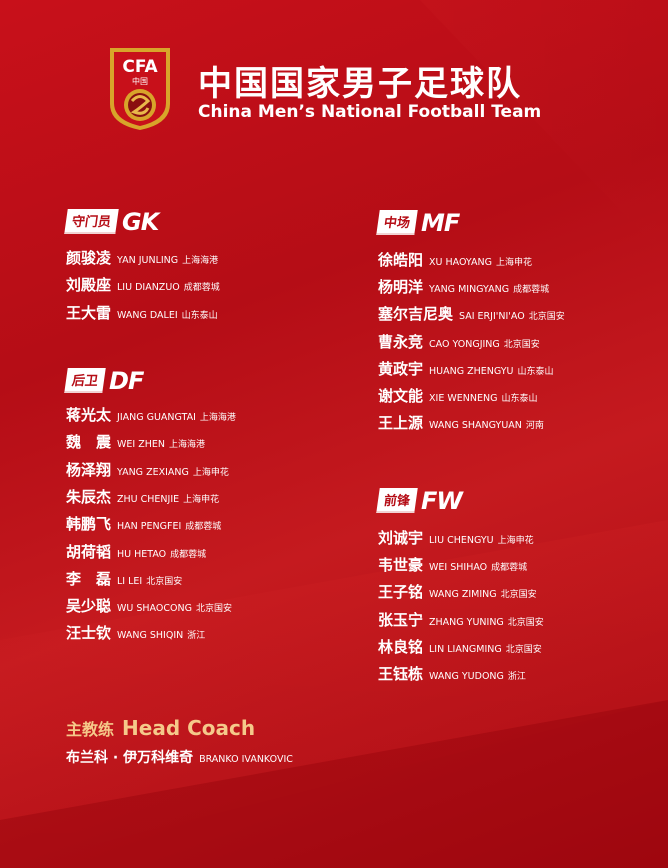 This screenshot has height=868, width=668. I want to click on player-name-en: YANG MINGYANG, so click(469, 290).